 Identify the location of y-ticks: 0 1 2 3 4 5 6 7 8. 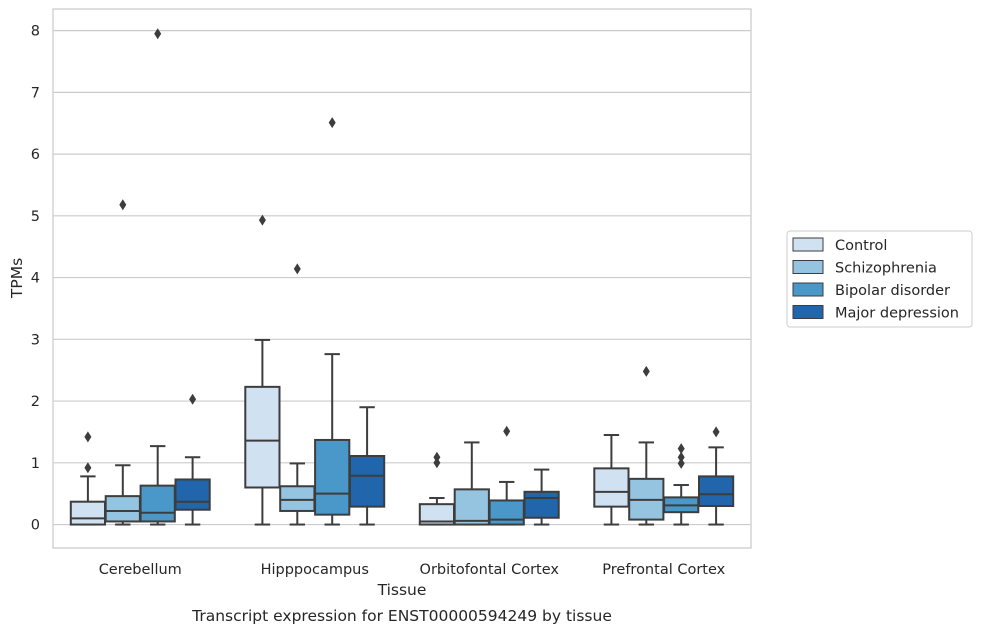
(35, 279).